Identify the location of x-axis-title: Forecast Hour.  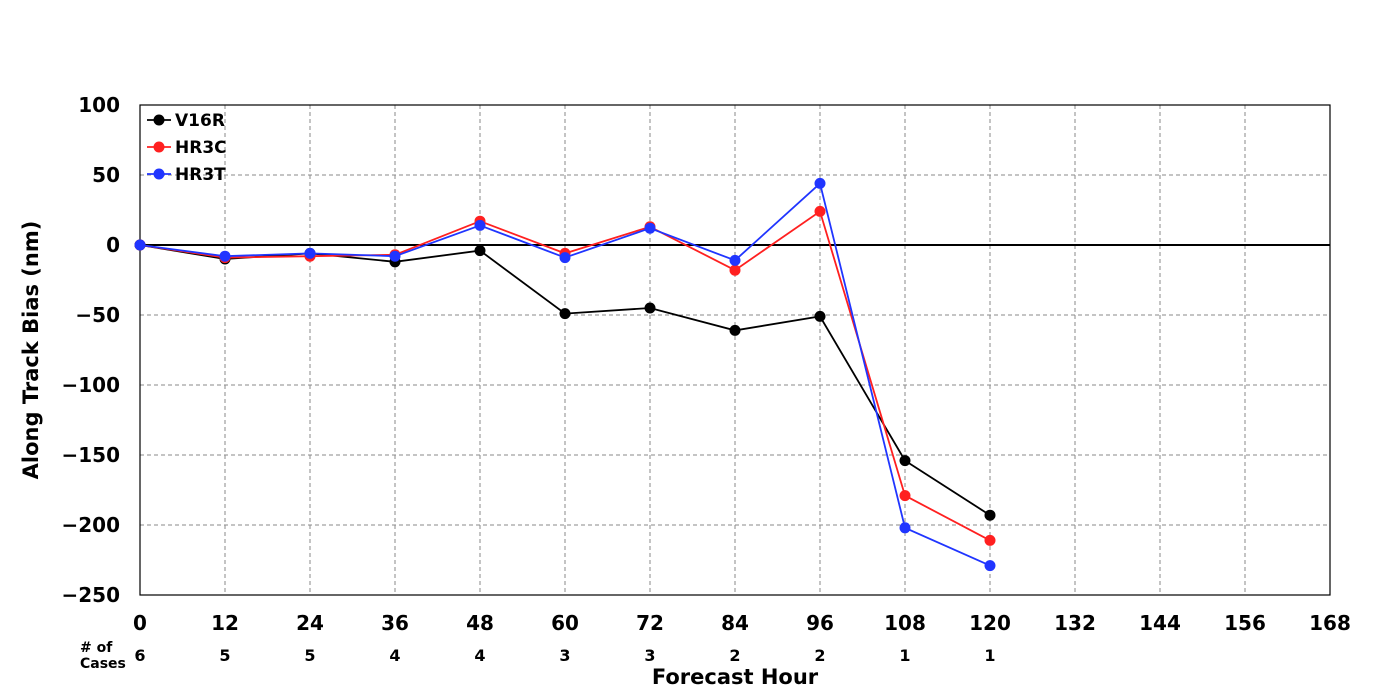
(735, 677).